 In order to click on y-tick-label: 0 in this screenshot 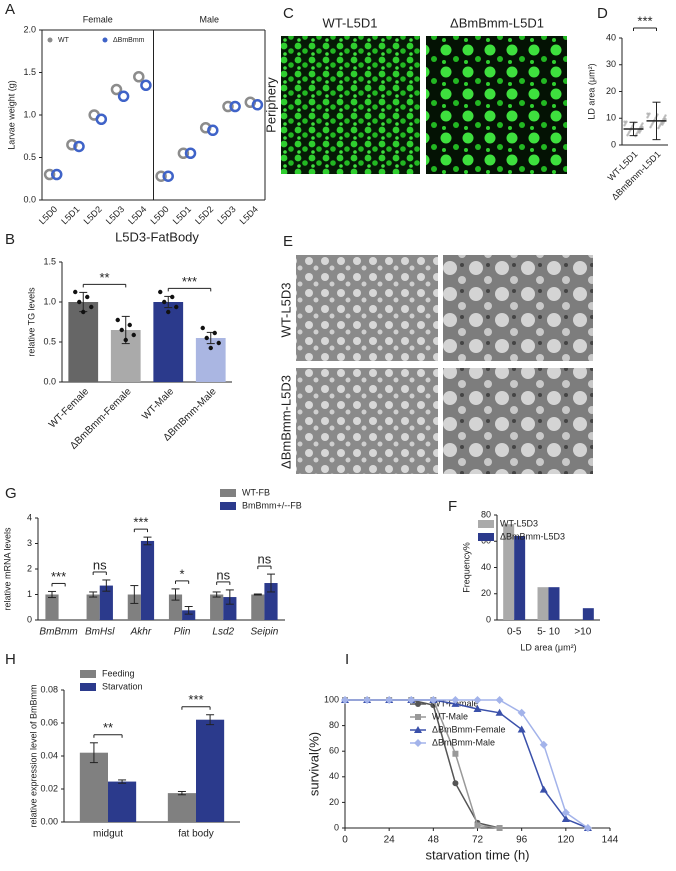, I will do `click(336, 827)`.